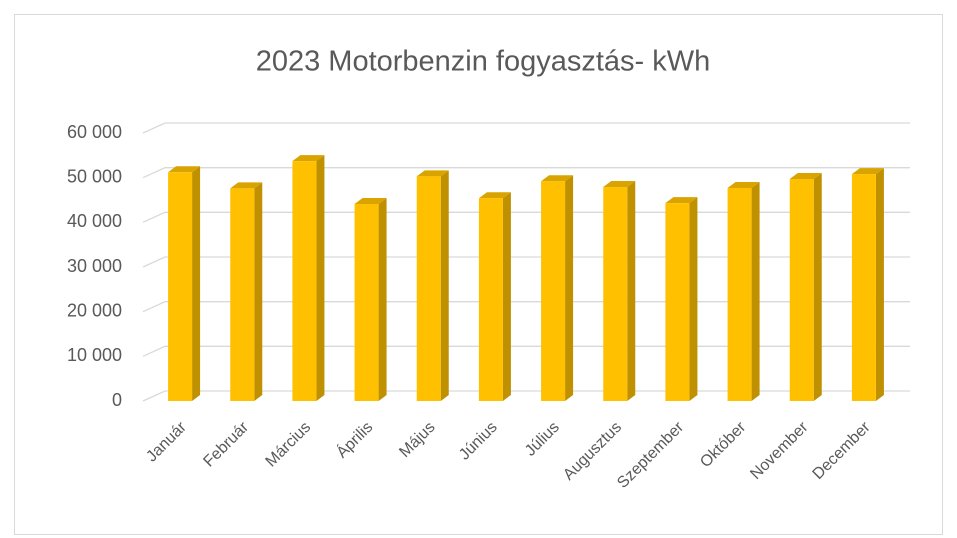  What do you see at coordinates (94, 176) in the screenshot?
I see `y-tick-label: 50 000` at bounding box center [94, 176].